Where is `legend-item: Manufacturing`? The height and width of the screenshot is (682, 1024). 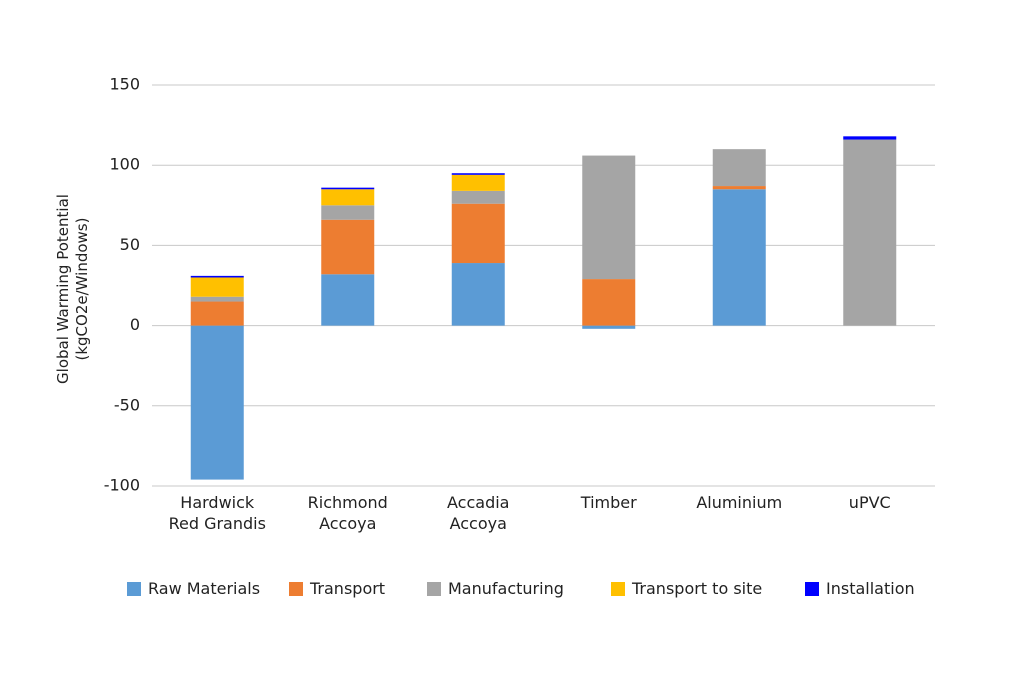 legend-item: Manufacturing is located at coordinates (495, 588).